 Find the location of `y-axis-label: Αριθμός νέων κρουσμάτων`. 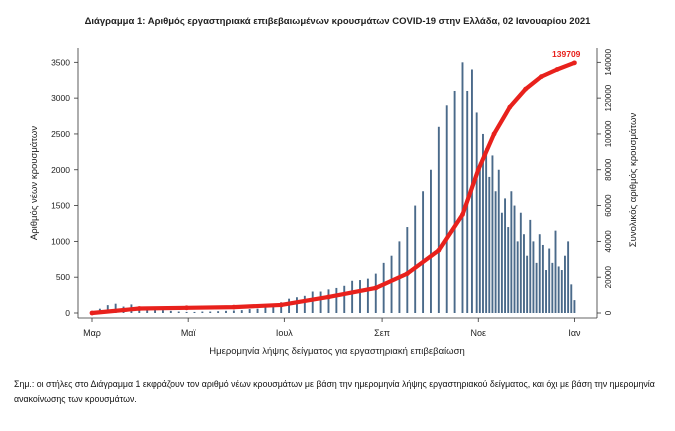

y-axis-label: Αριθμός νέων κρουσμάτων is located at coordinates (34, 183).